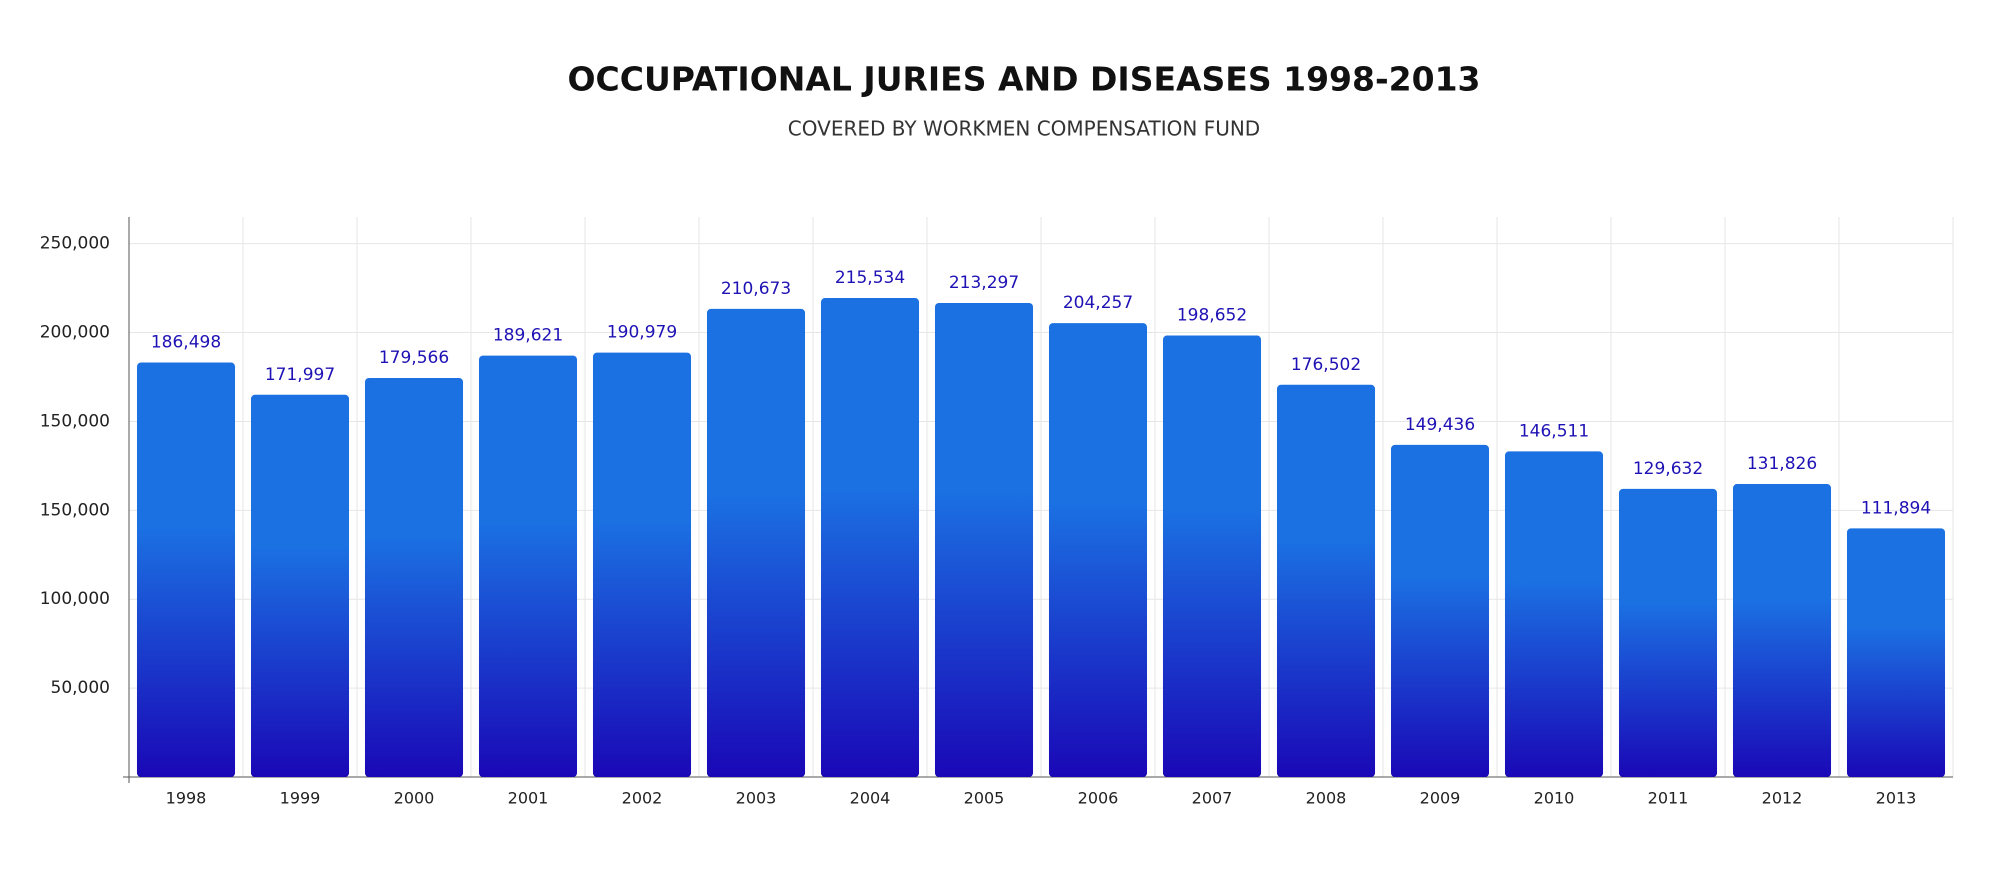 This screenshot has height=892, width=2000. I want to click on x-tick-label: 2004, so click(870, 798).